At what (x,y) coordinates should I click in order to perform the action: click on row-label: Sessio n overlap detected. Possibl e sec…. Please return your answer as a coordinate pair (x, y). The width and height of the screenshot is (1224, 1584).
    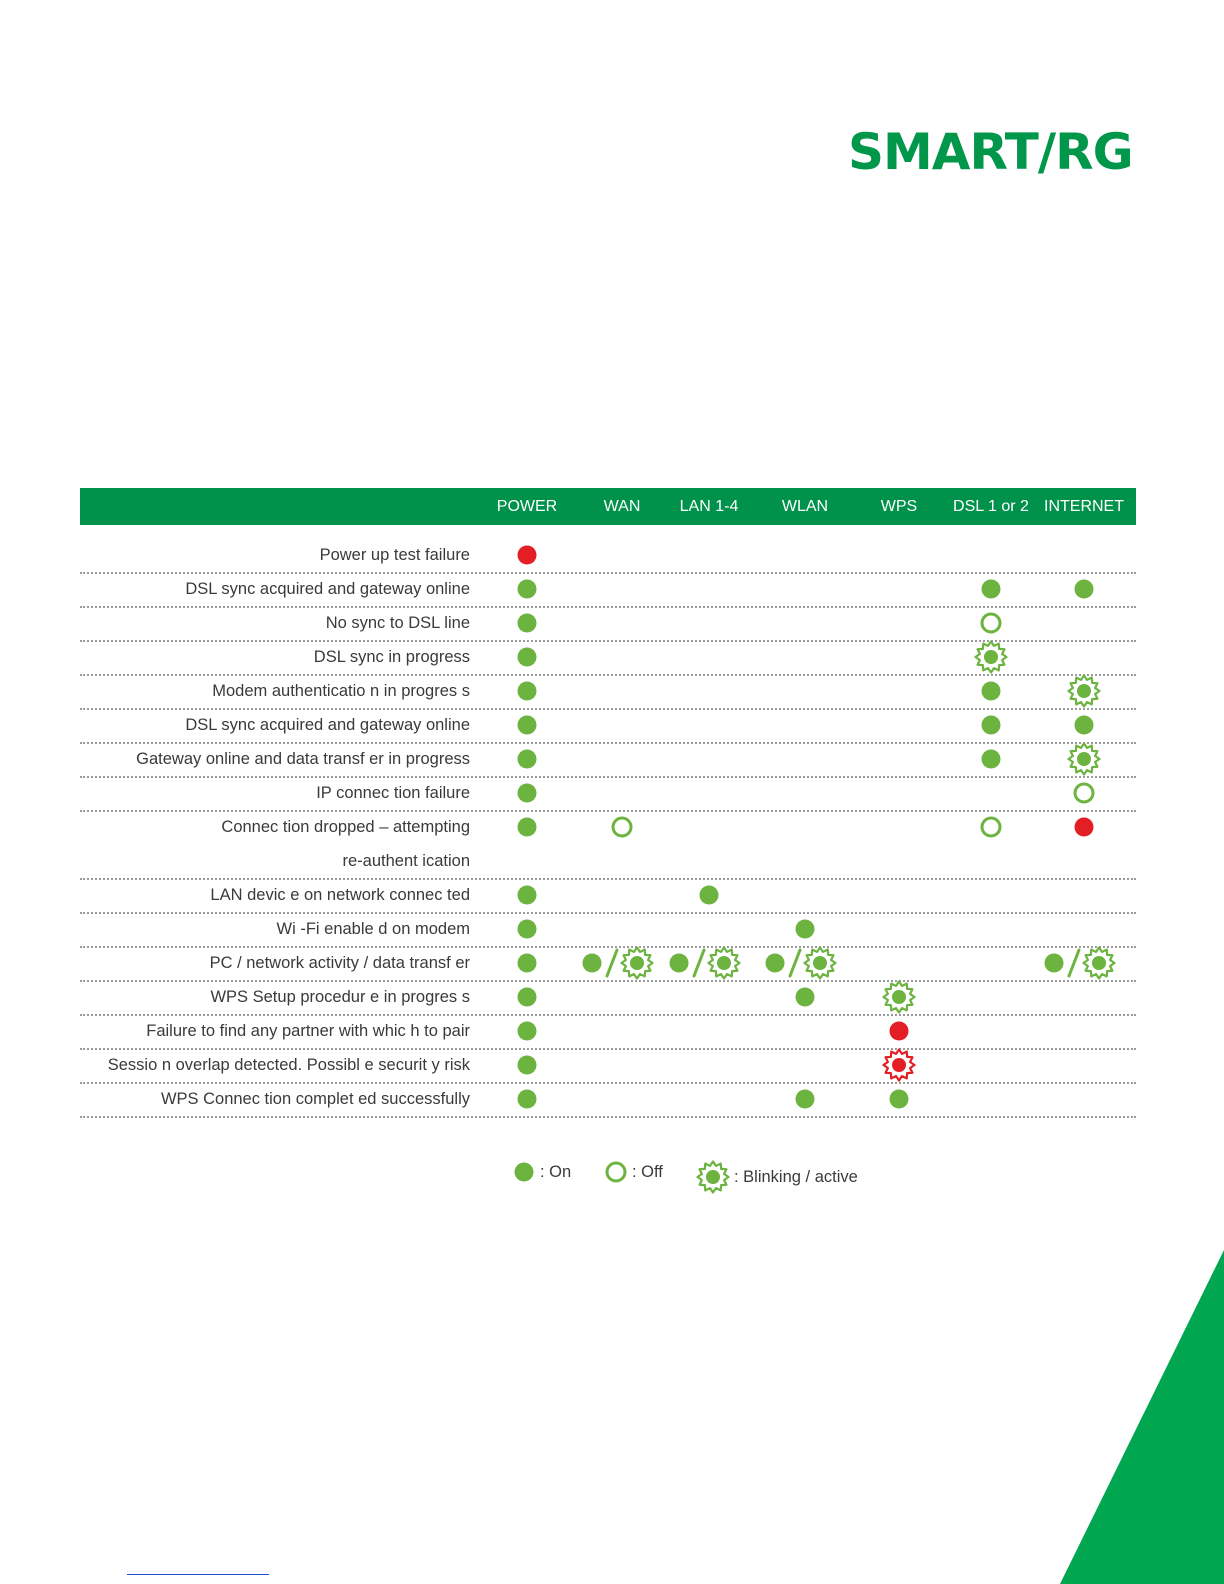
    Looking at the image, I should click on (288, 1065).